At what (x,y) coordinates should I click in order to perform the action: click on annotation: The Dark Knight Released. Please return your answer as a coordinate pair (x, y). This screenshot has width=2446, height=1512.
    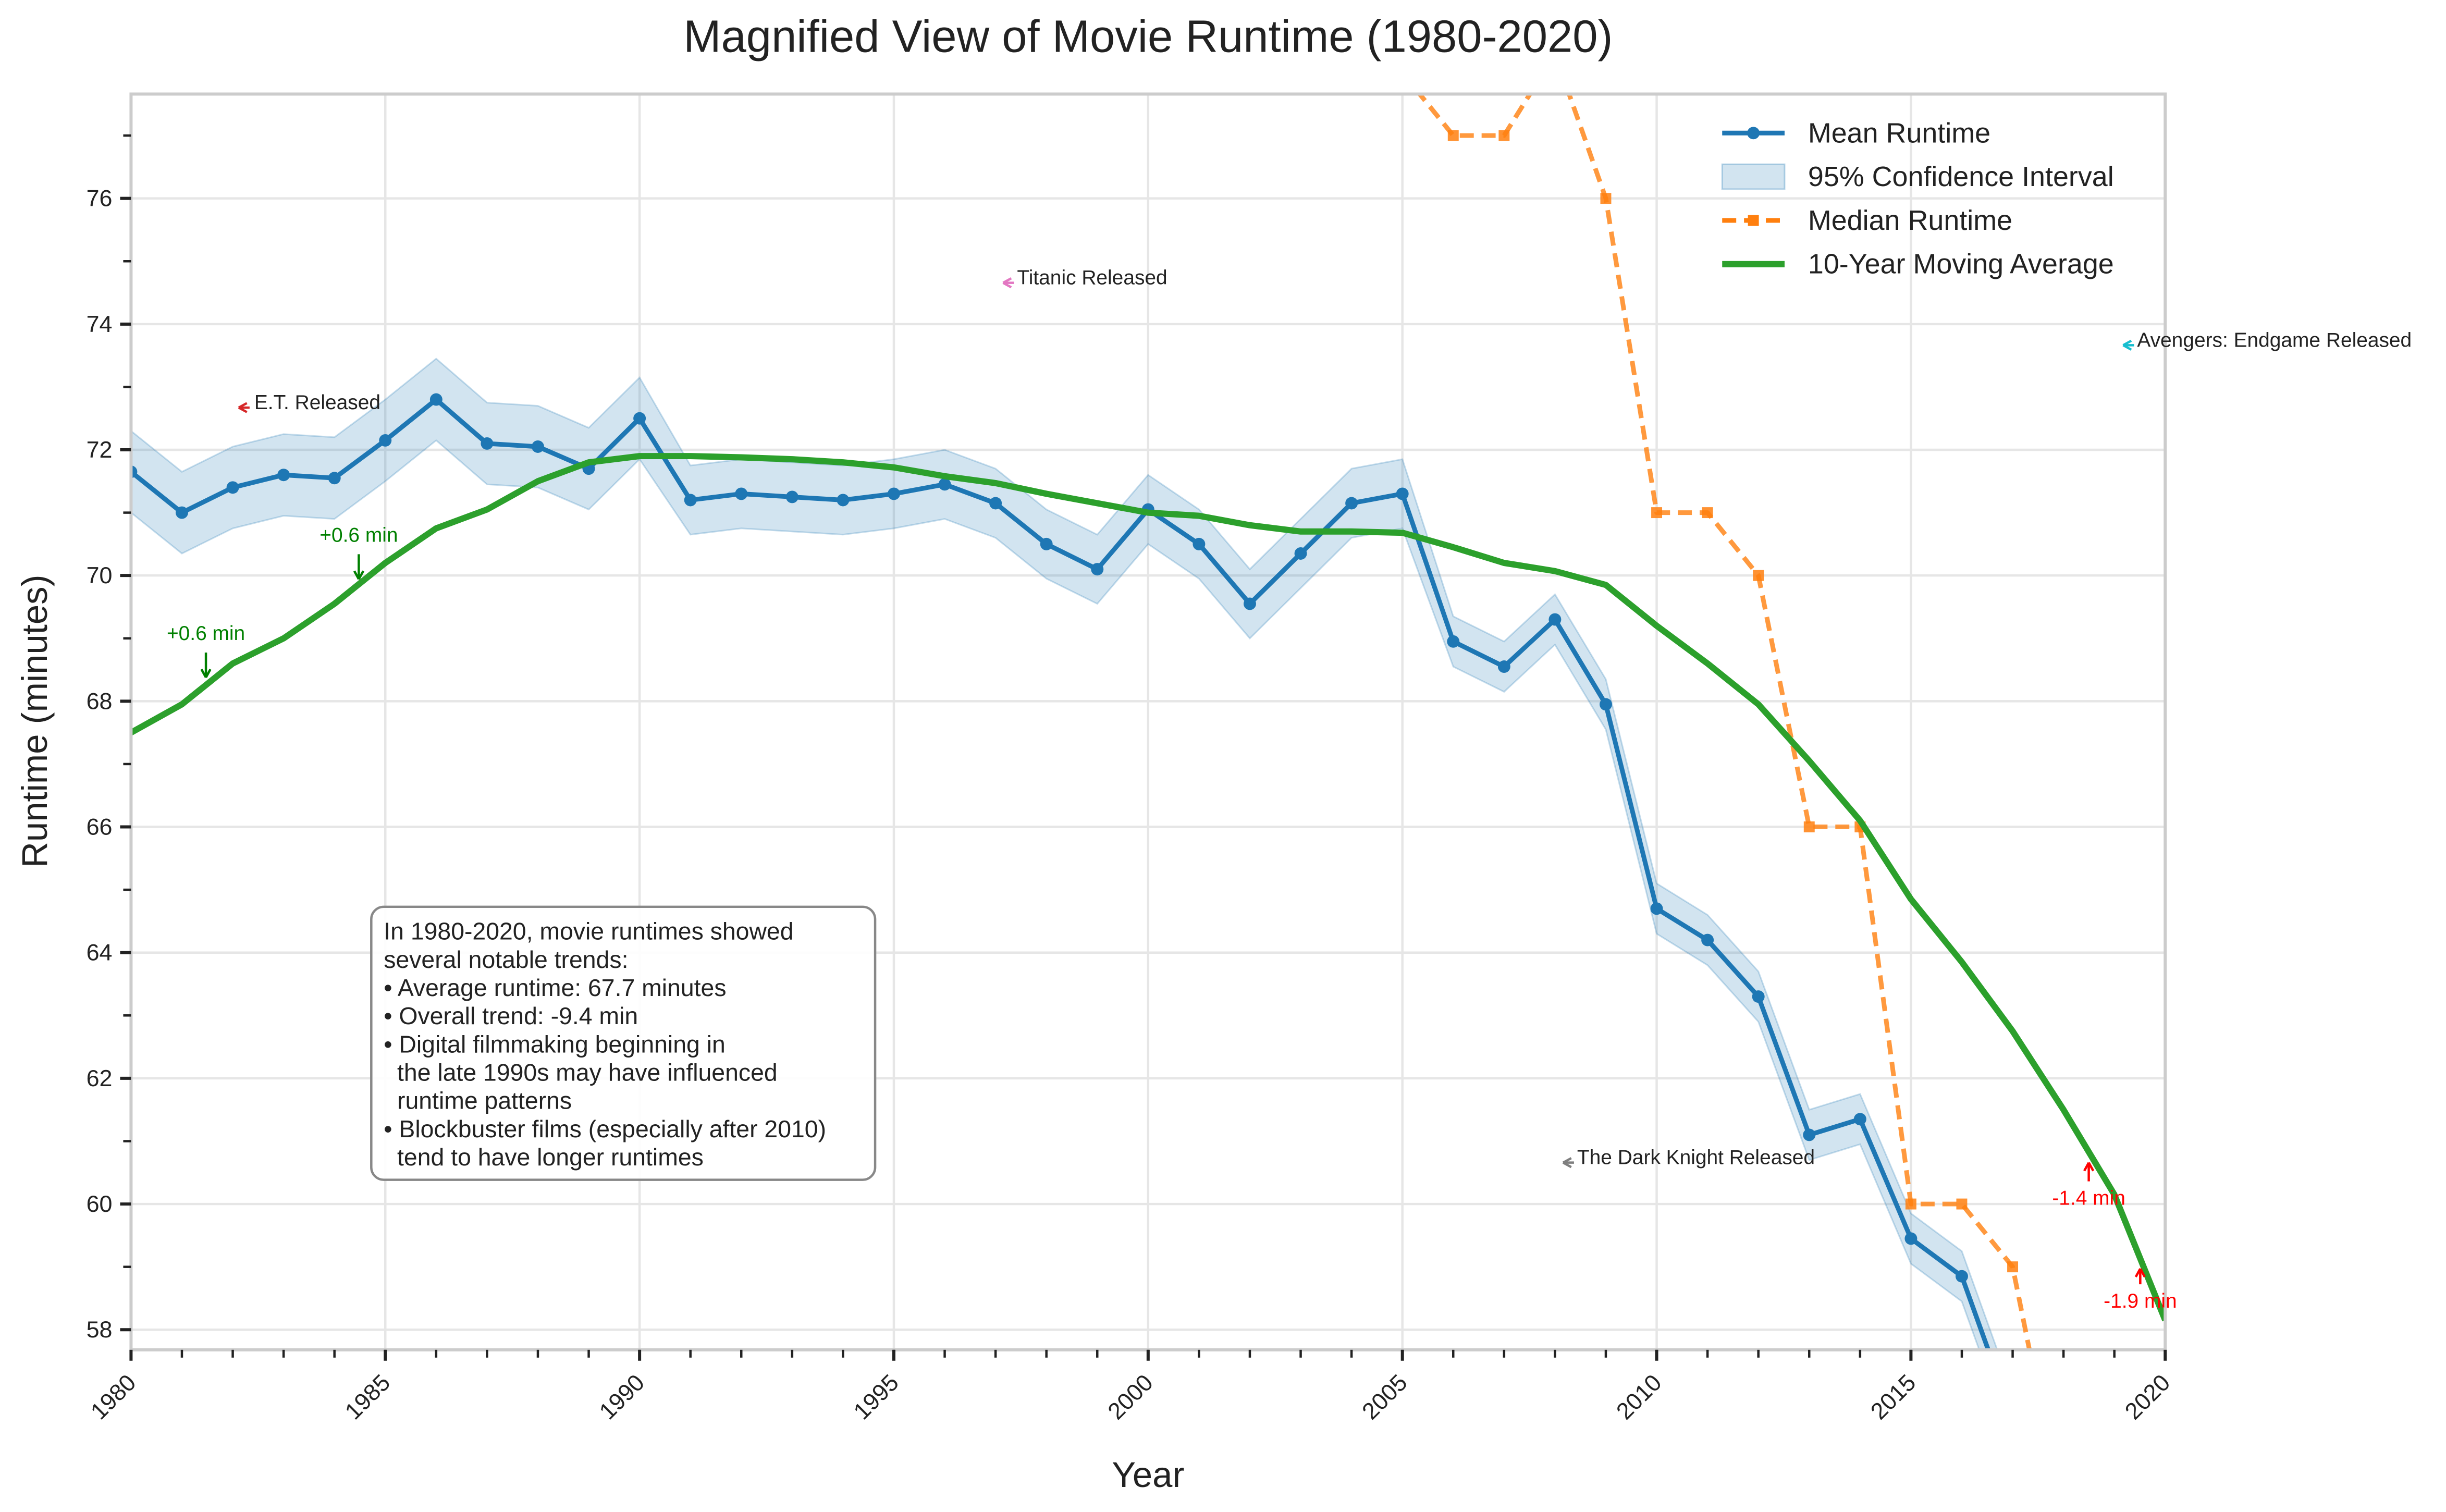
    Looking at the image, I should click on (1696, 1158).